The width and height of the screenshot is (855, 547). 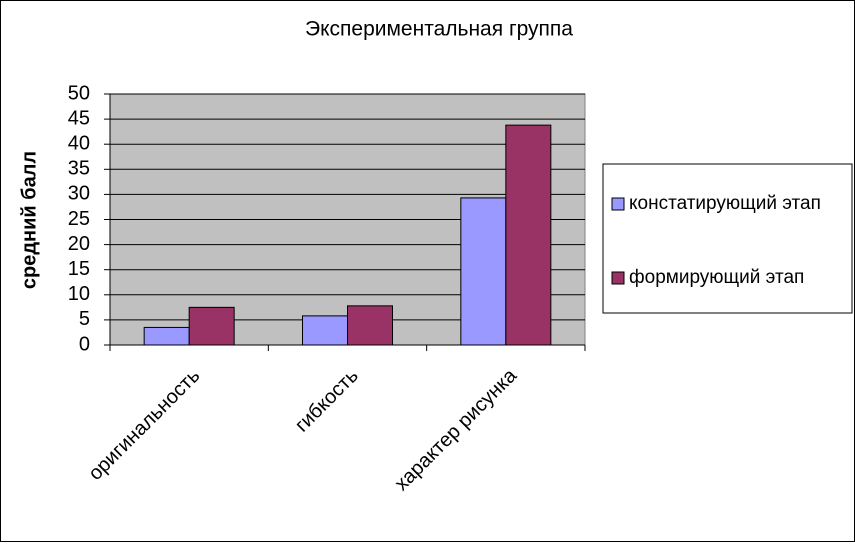 I want to click on y-tick-label: 20, so click(x=79, y=244).